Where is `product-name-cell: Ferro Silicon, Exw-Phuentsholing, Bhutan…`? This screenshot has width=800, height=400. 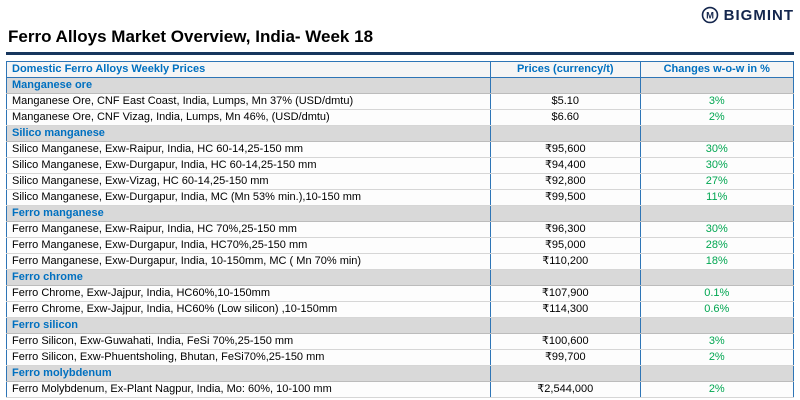 product-name-cell: Ferro Silicon, Exw-Phuentsholing, Bhutan… is located at coordinates (248, 357).